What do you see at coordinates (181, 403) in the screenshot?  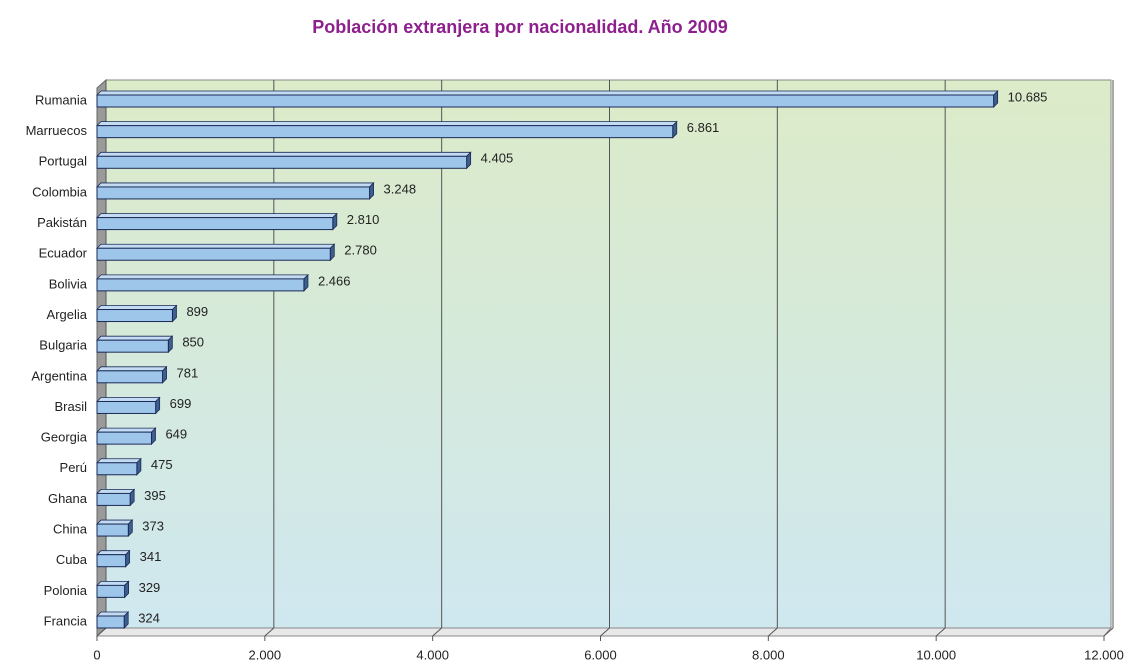 I see `value-label: 699` at bounding box center [181, 403].